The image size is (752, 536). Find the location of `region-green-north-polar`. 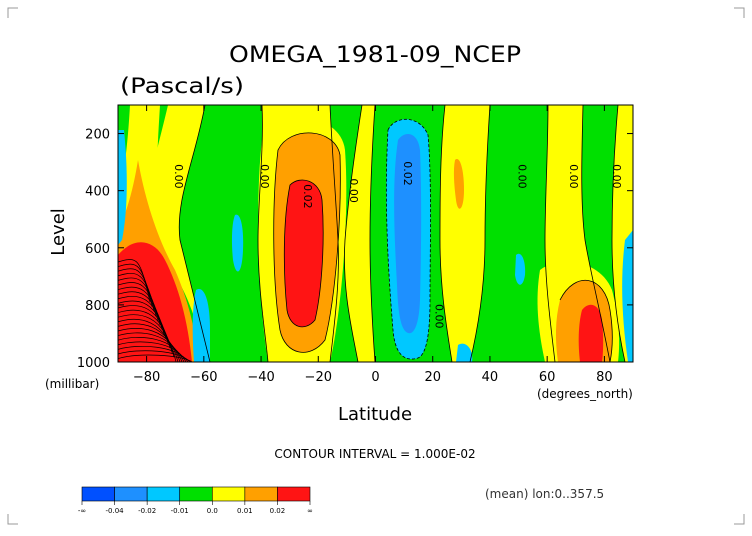

region-green-north-polar is located at coordinates (603, 233).